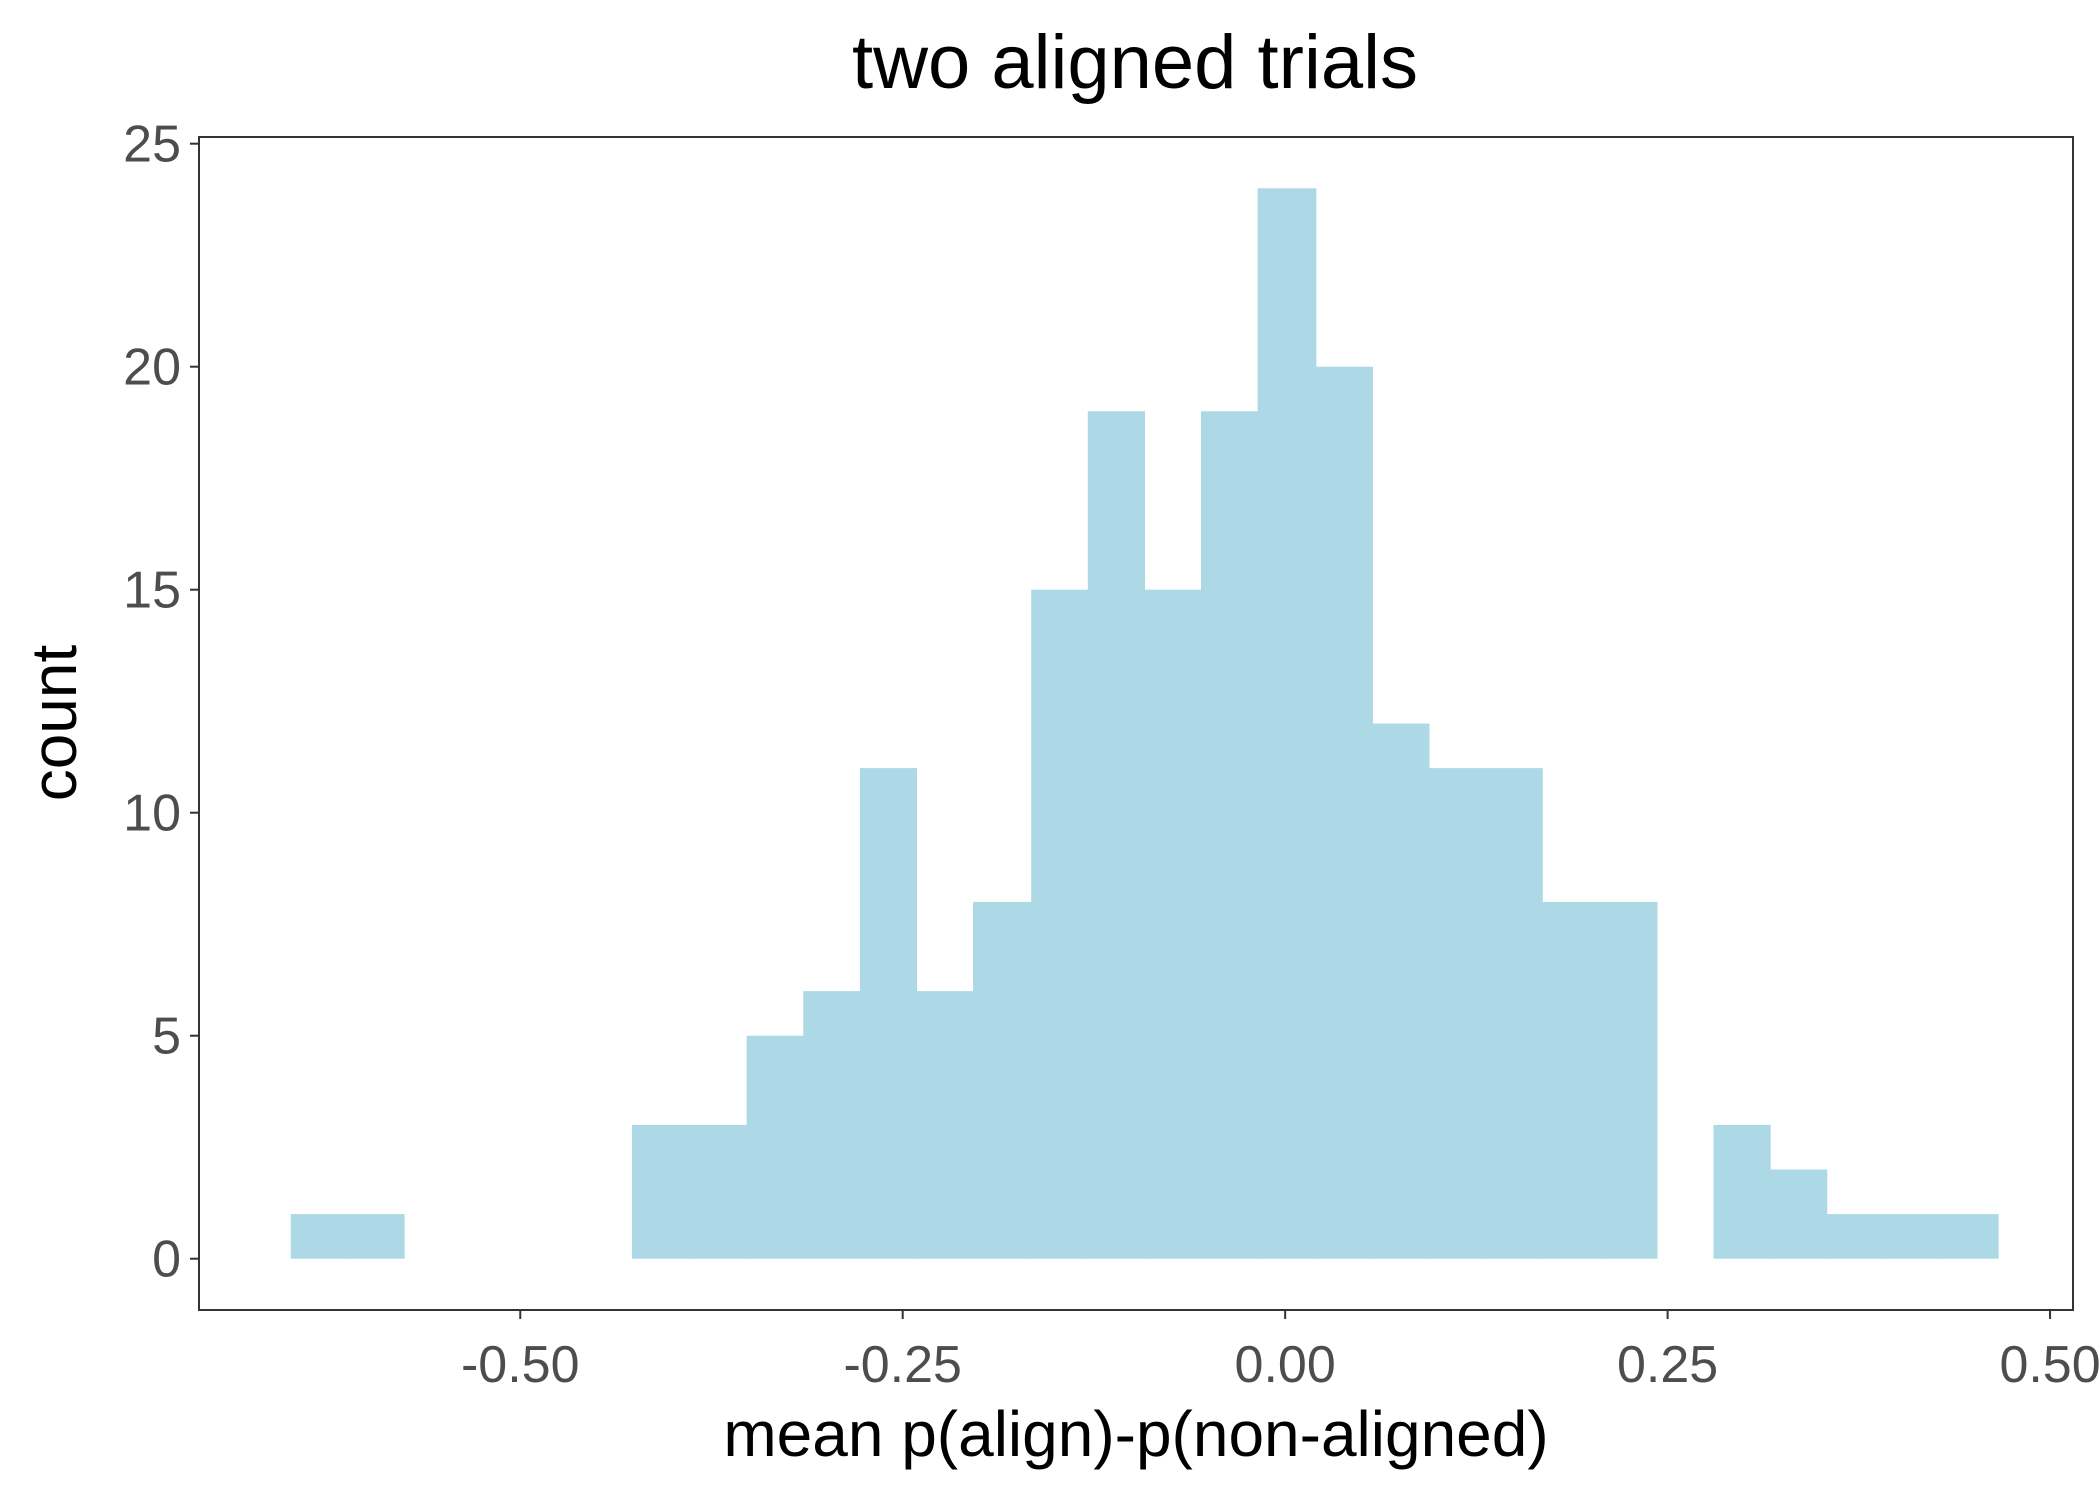 Image resolution: width=2100 pixels, height=1500 pixels. Describe the element at coordinates (166, 1260) in the screenshot. I see `y-tick-label: 0` at that location.